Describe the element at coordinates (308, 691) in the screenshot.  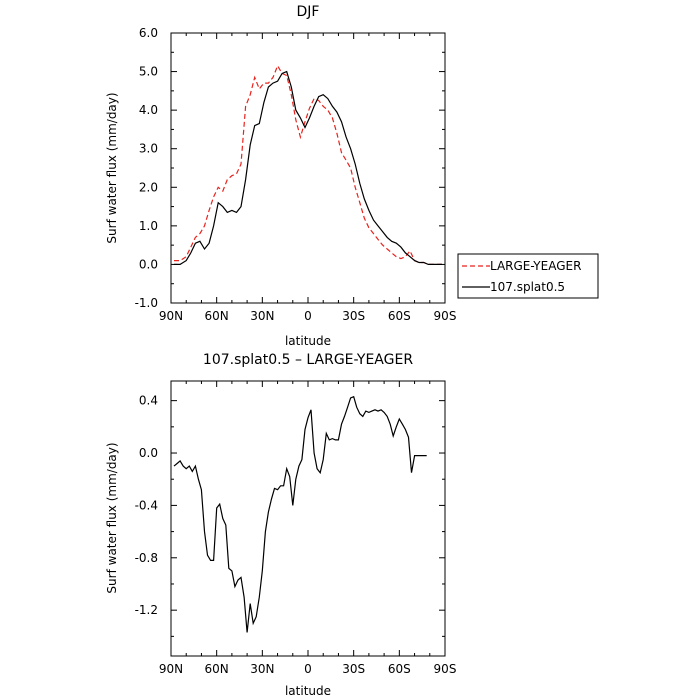
I see `bottom-x-axis-label: latitude` at that location.